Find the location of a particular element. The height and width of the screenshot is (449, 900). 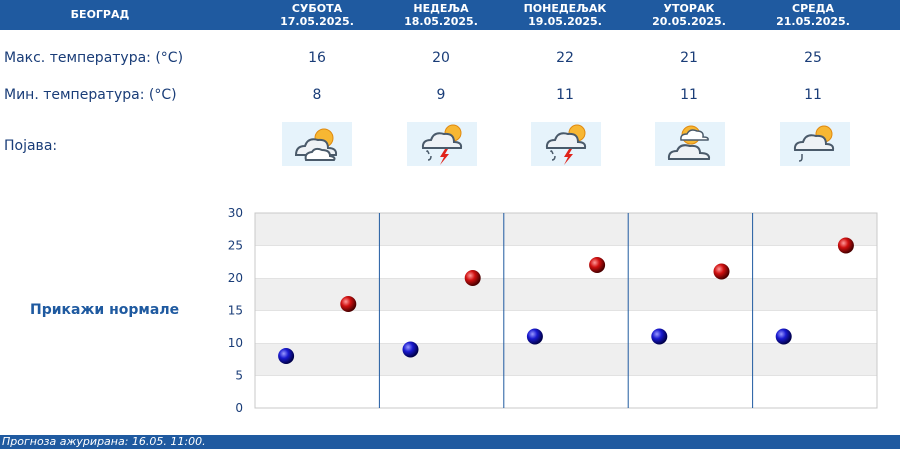

max-temp-value: 16 is located at coordinates (317, 58).